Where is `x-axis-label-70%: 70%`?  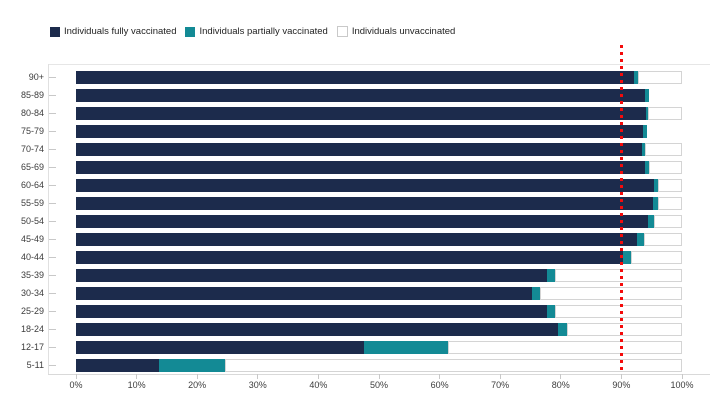
x-axis-label-70%: 70% is located at coordinates (500, 385).